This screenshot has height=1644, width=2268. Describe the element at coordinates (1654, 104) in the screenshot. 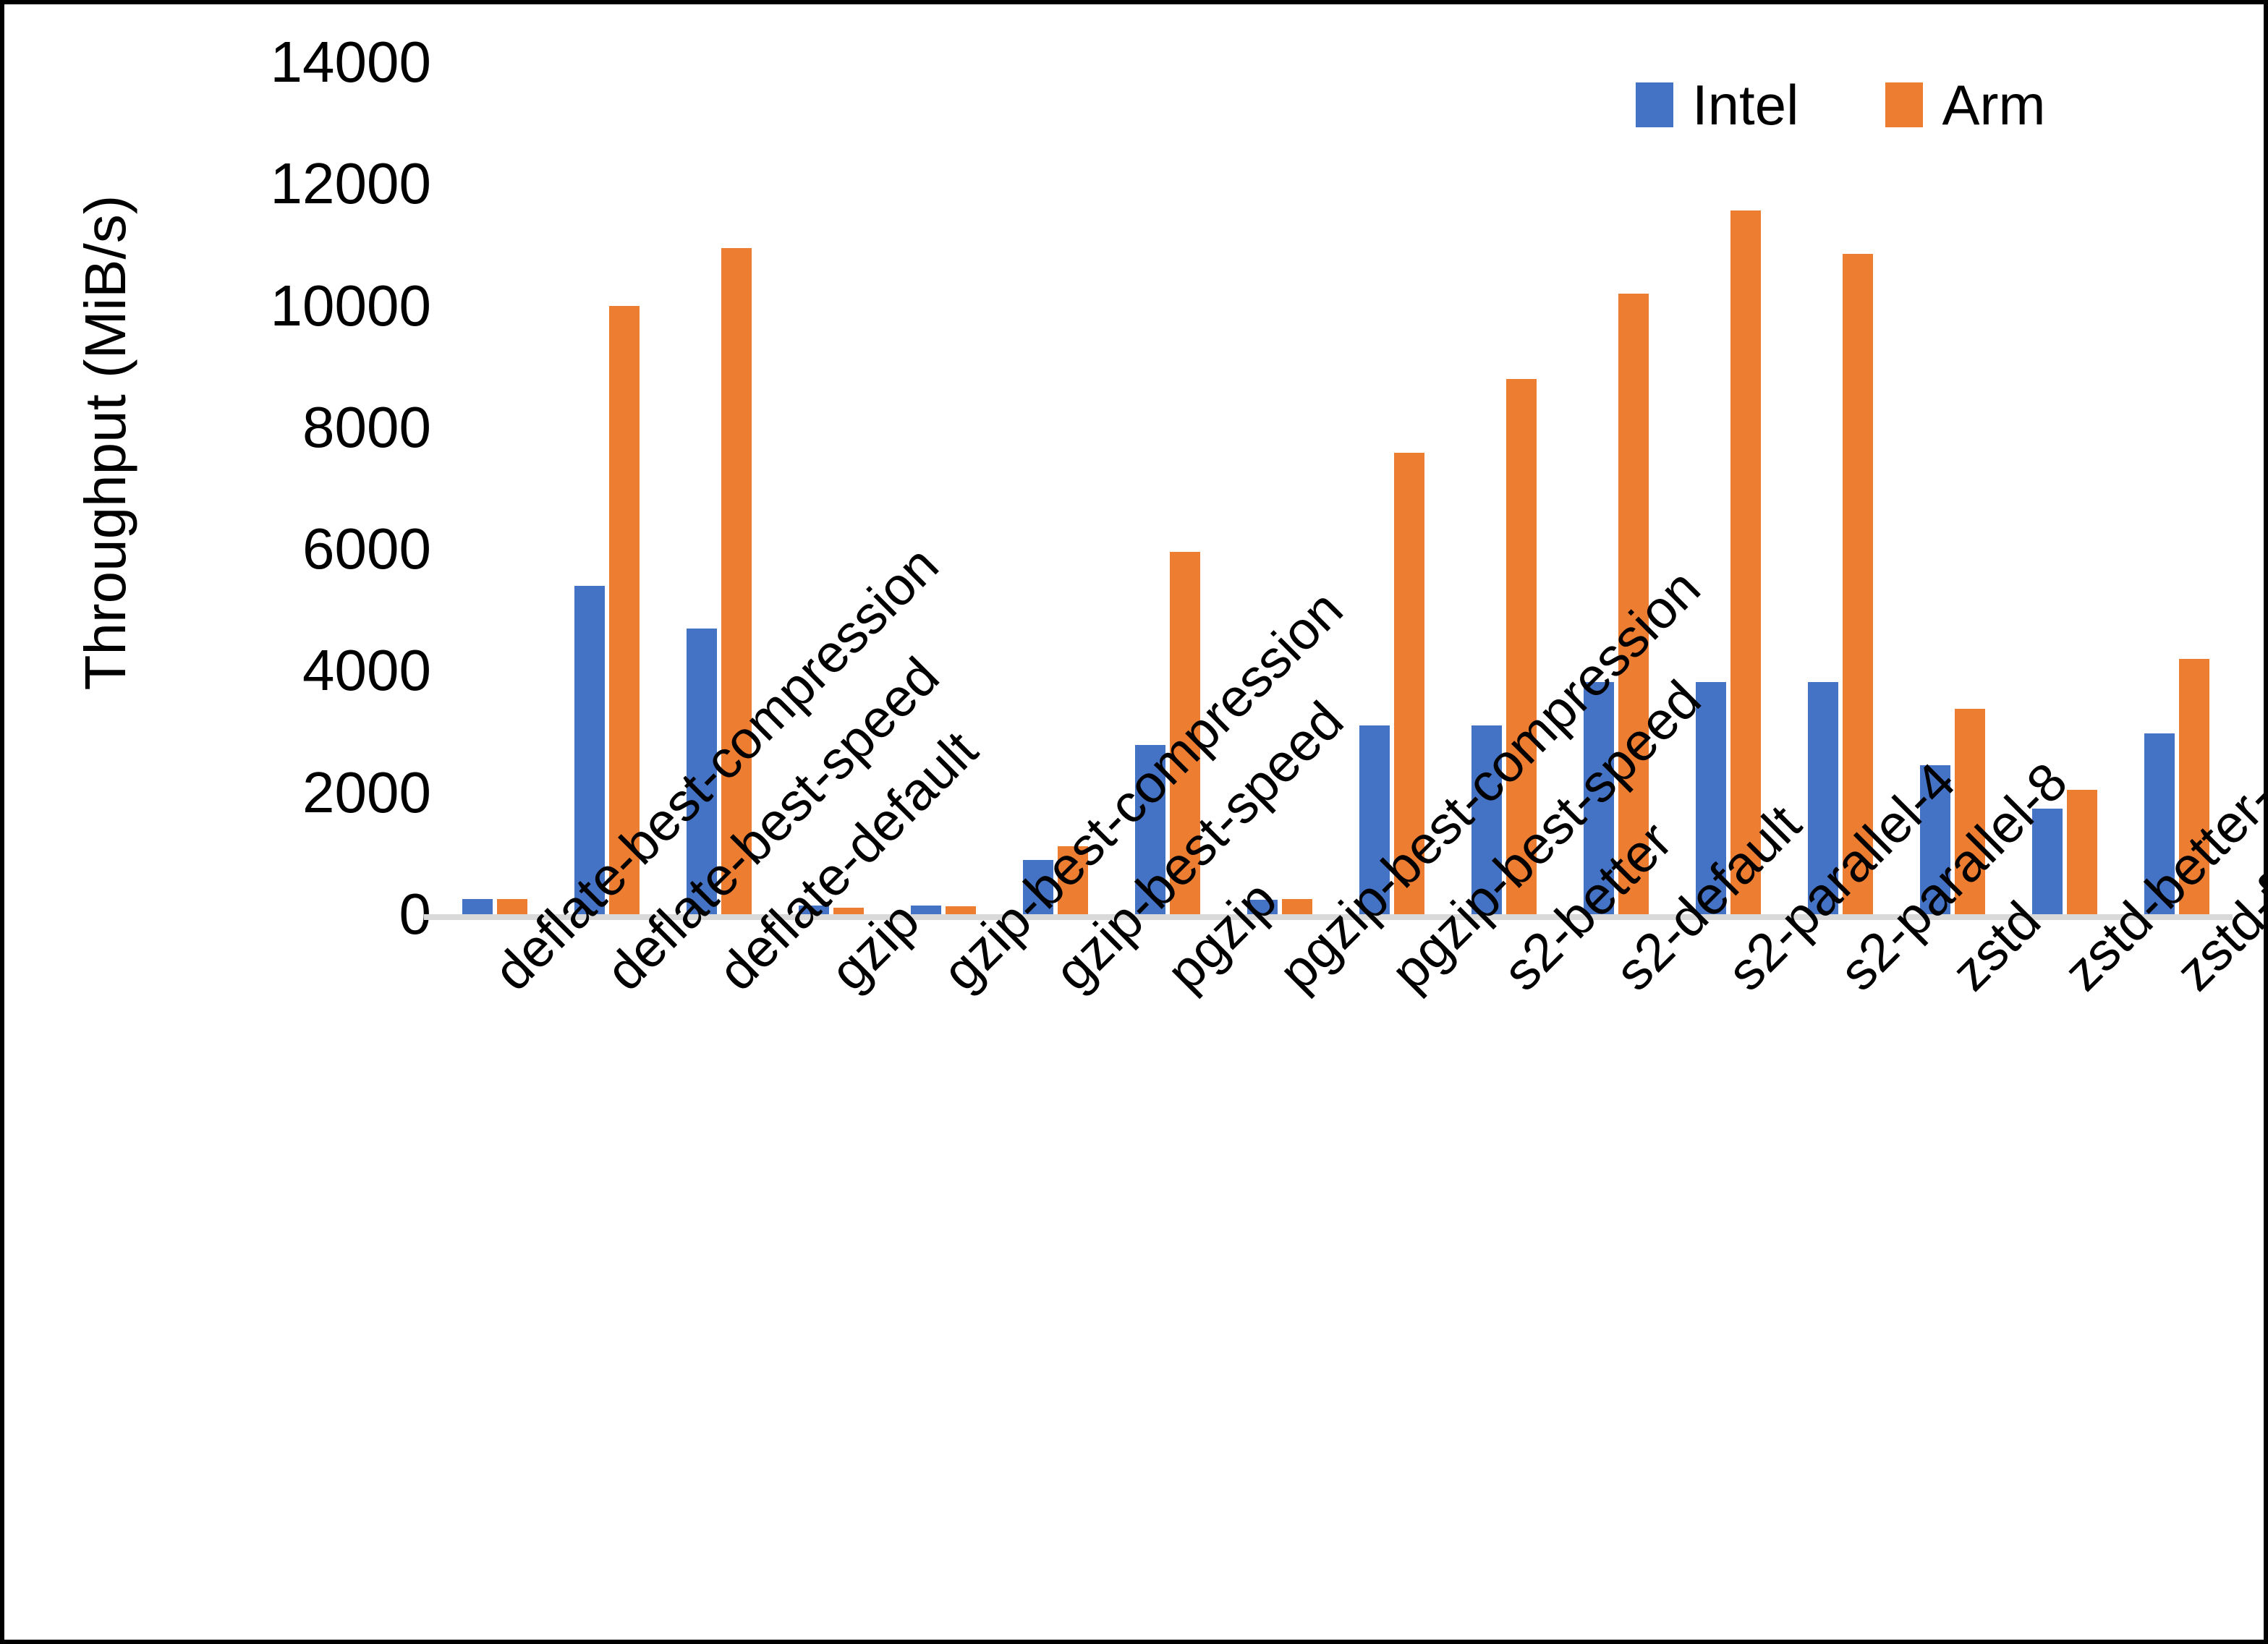

I see `legend-swatch-intel` at that location.